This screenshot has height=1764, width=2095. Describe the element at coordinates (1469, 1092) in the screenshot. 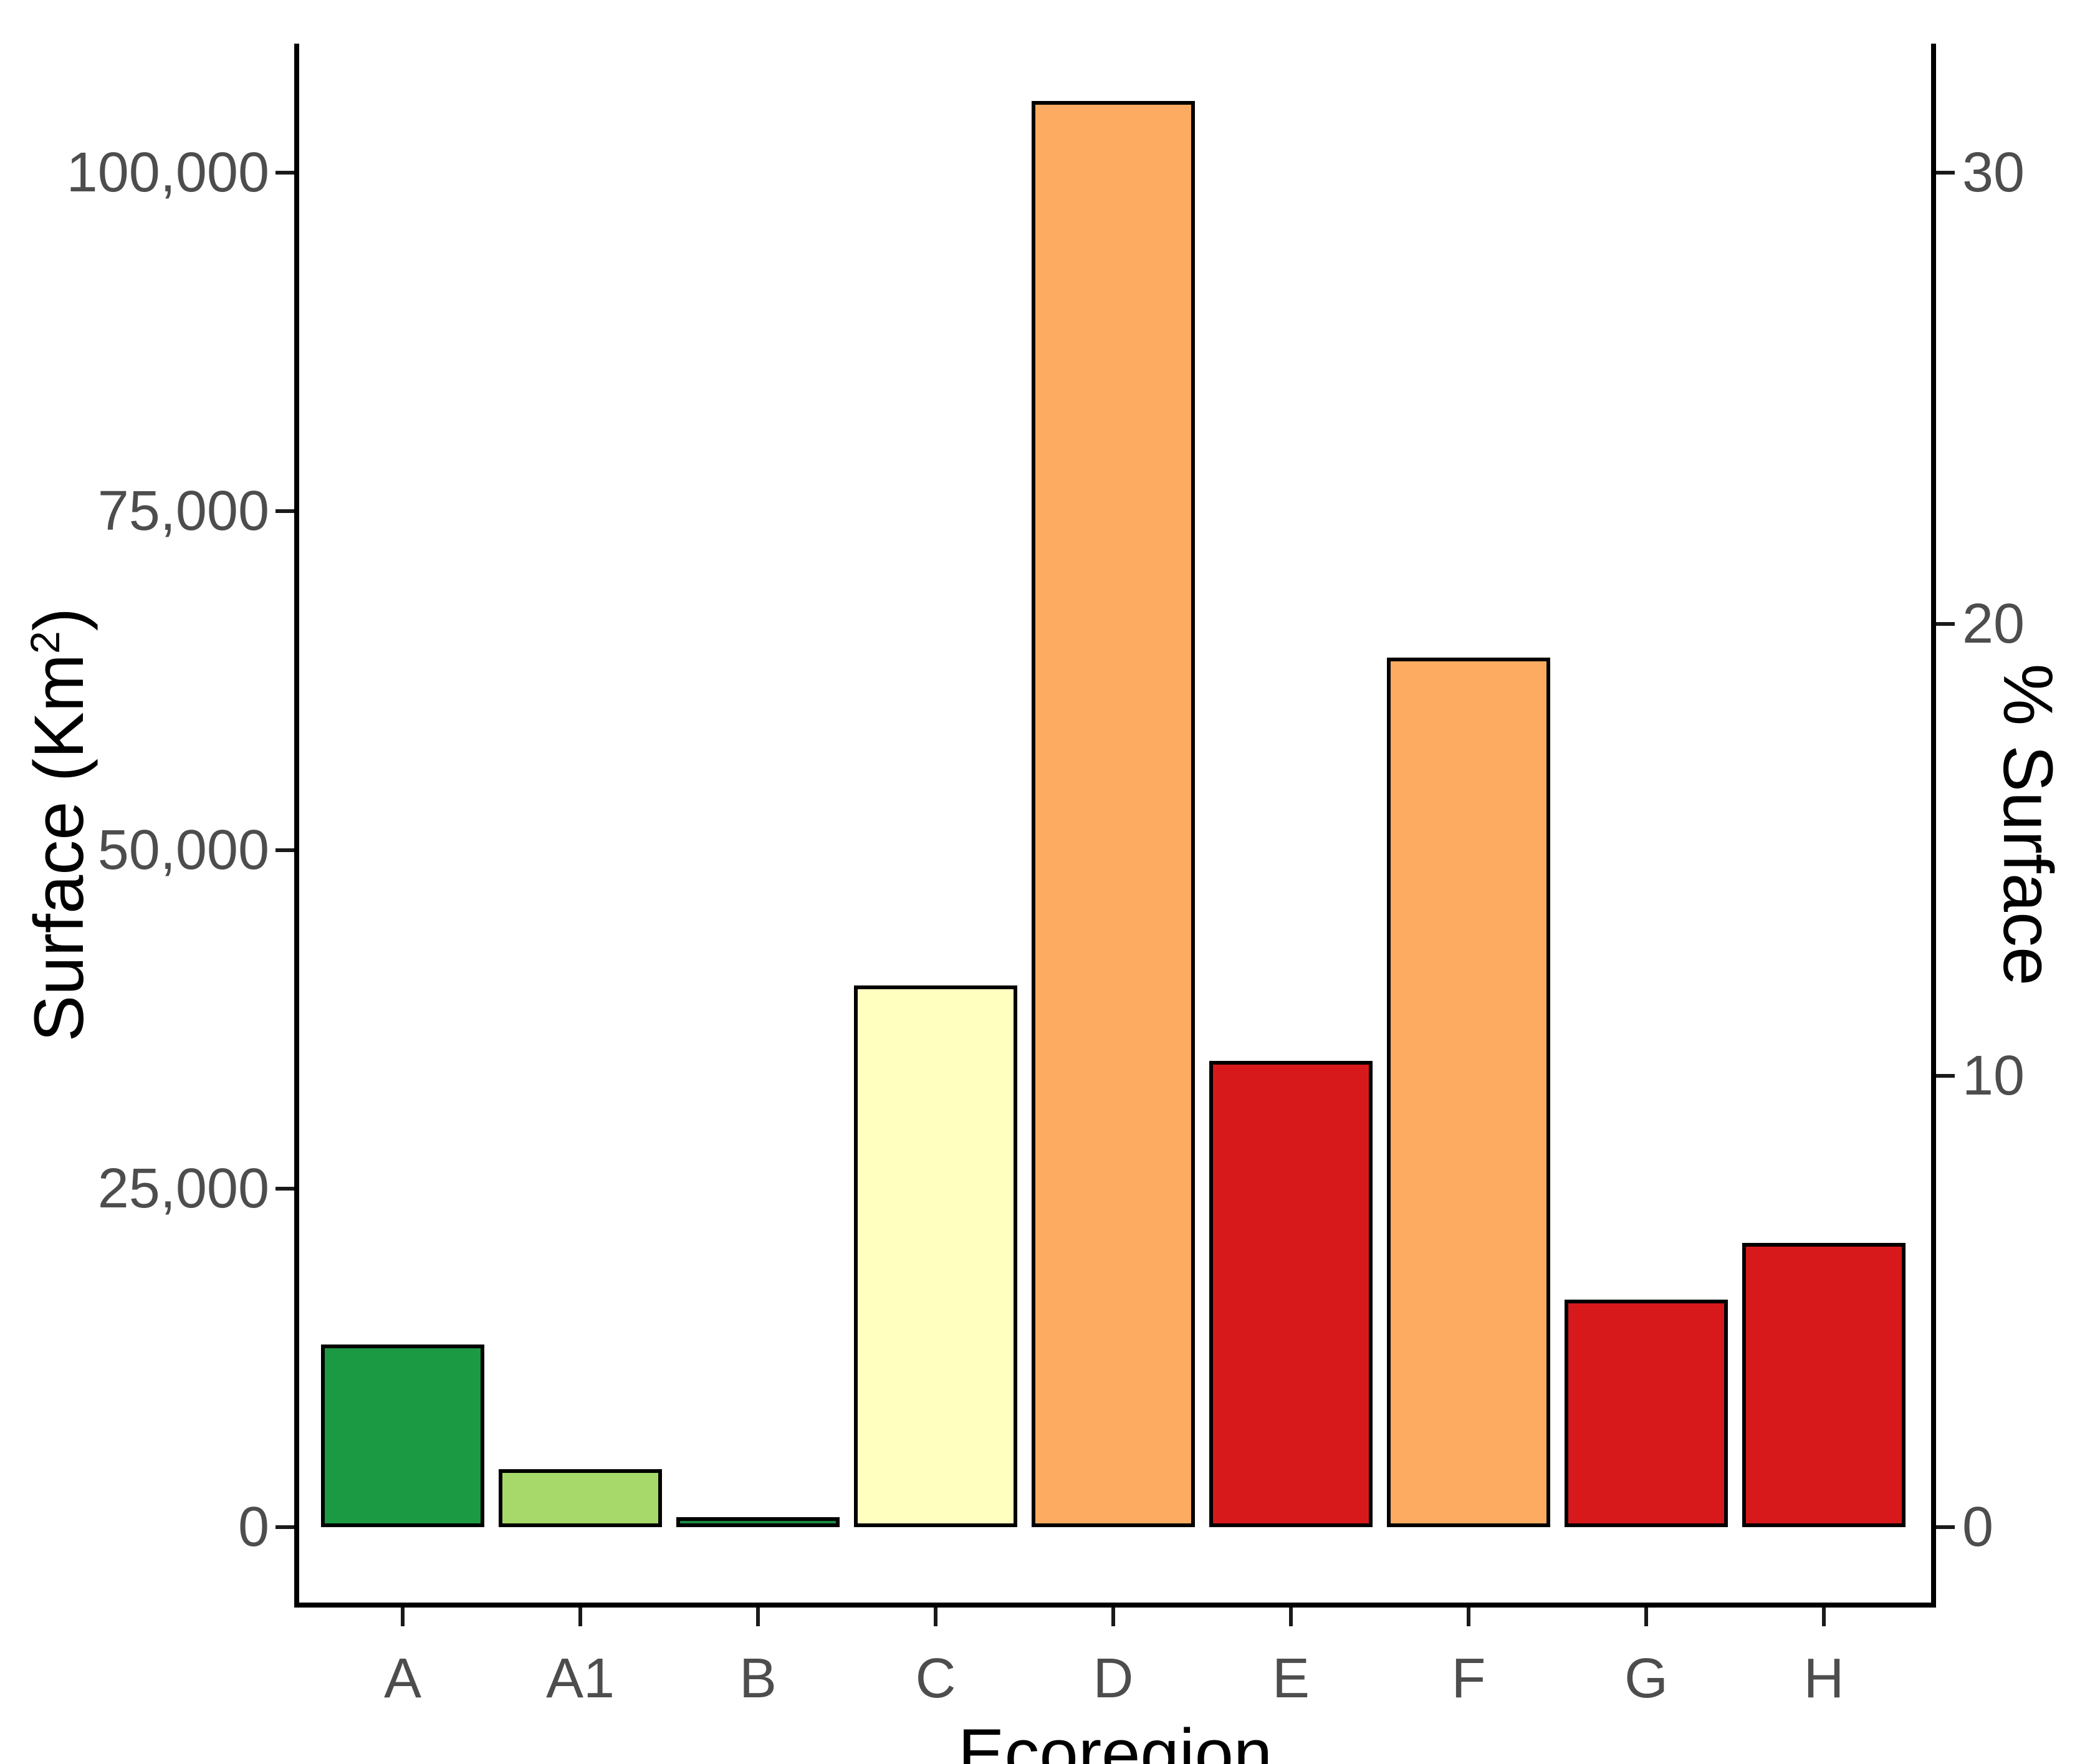

I see `bar-F` at that location.